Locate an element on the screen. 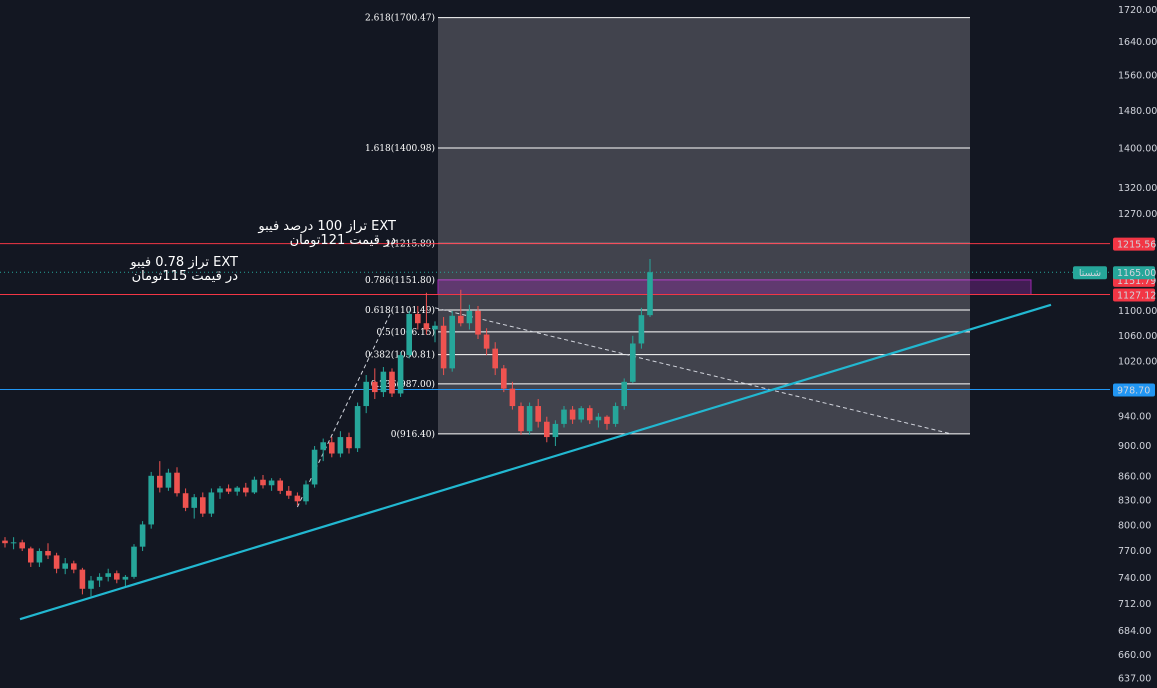 This screenshot has width=1157, height=688. price-badge-zone-label: 1151.79 is located at coordinates (1136, 281).